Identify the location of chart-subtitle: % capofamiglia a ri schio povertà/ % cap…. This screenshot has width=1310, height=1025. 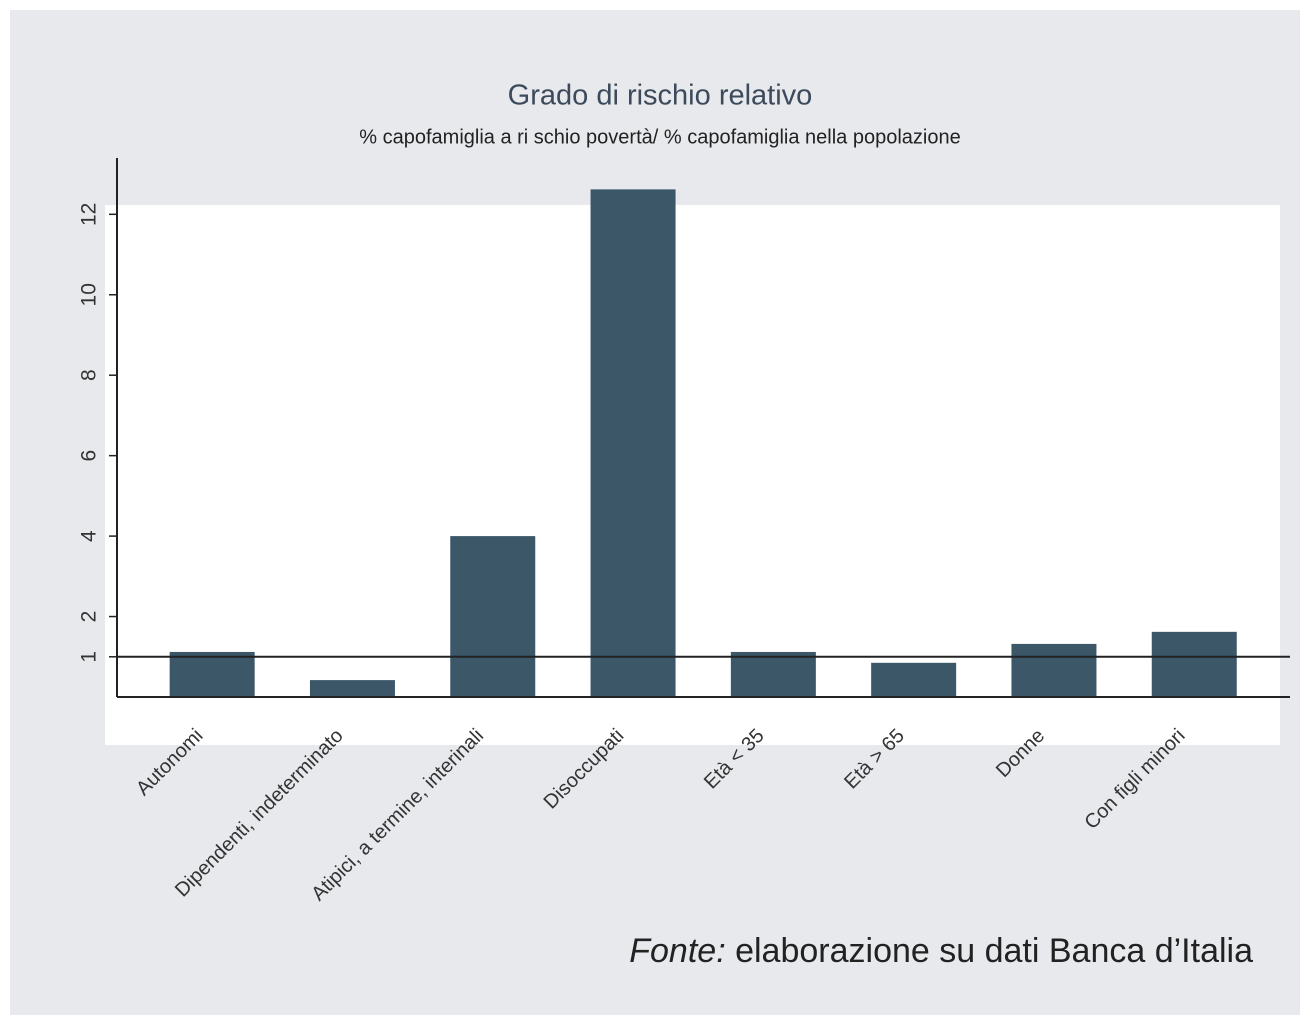
(659, 137).